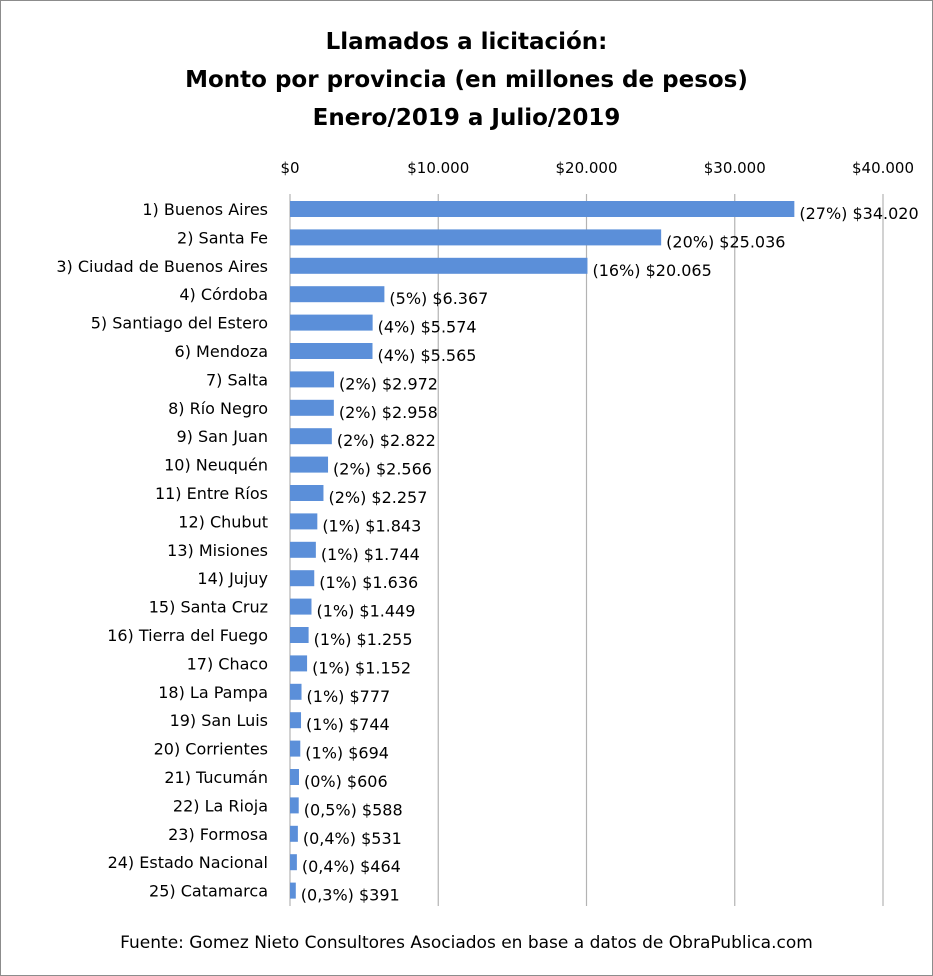 The image size is (933, 976). Describe the element at coordinates (219, 720) in the screenshot. I see `category-label-19: 19) San Luis` at that location.